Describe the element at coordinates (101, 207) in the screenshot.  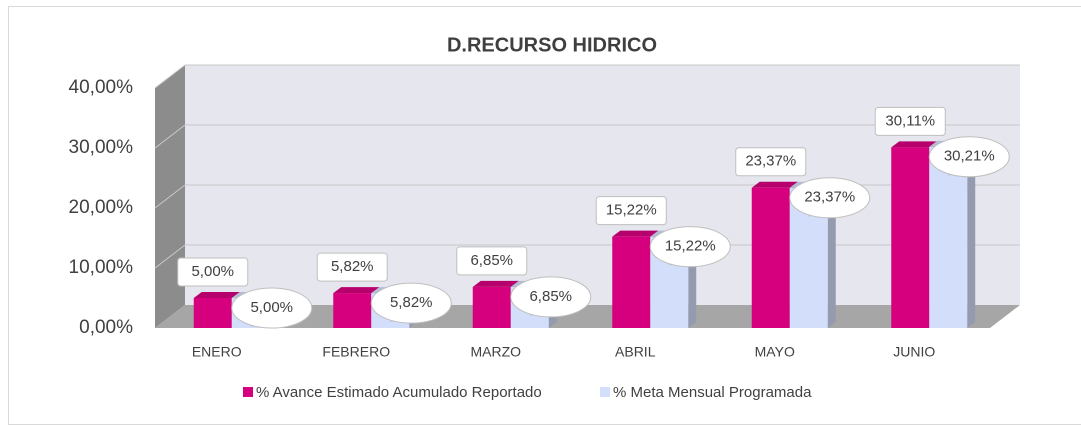
I see `y-tick-label: 20,00%` at that location.